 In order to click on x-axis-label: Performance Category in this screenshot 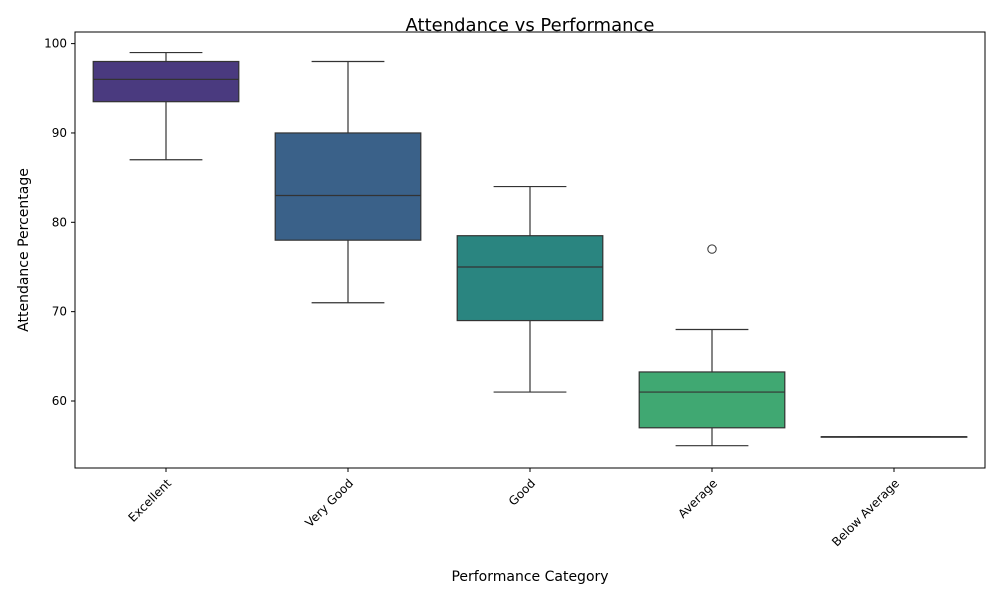, I will do `click(529, 577)`.